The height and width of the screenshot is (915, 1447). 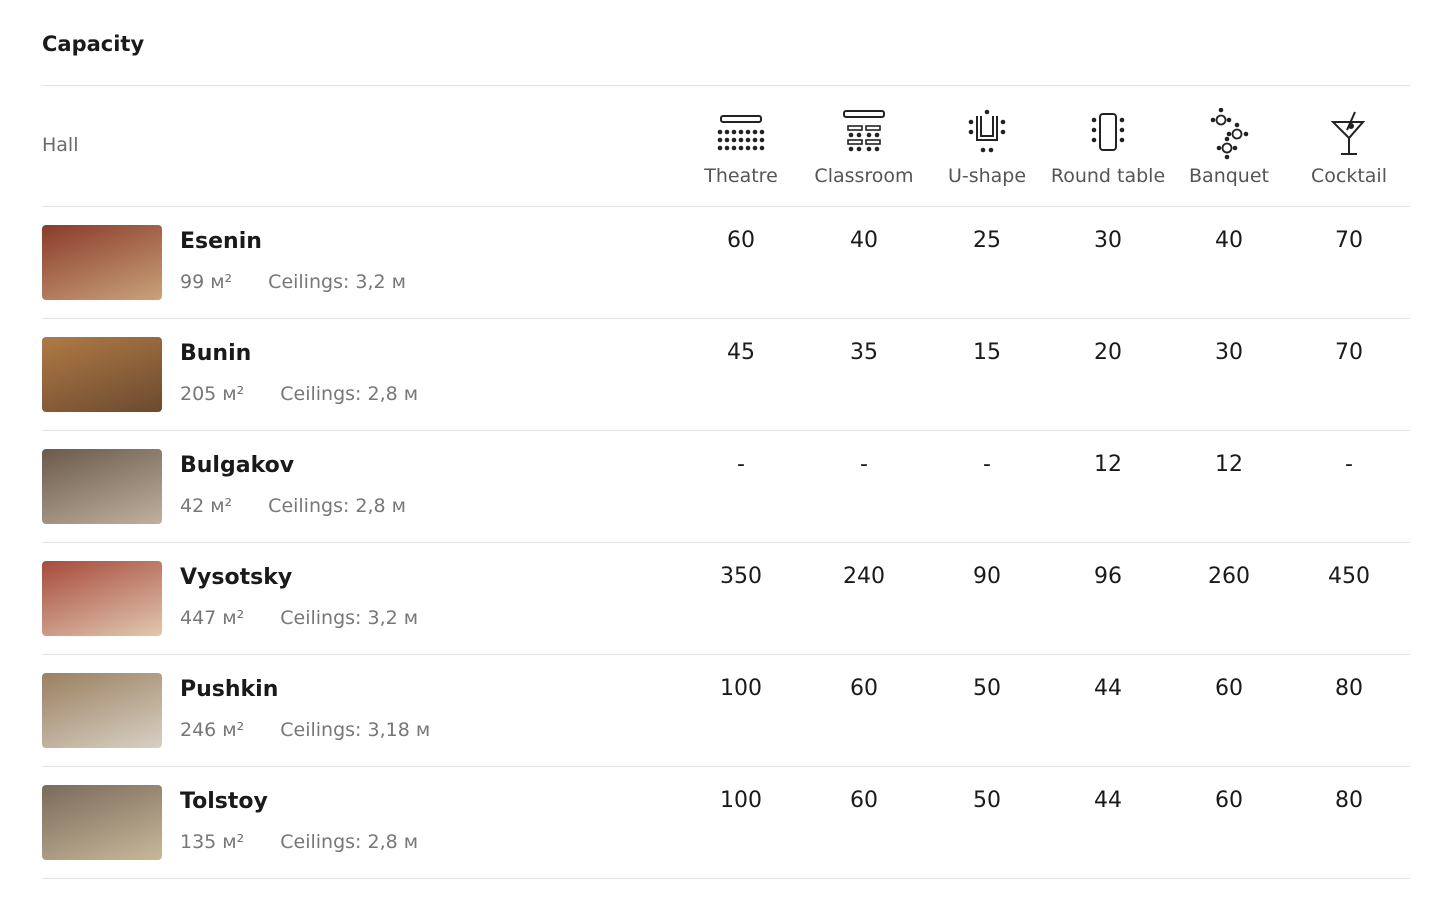 What do you see at coordinates (355, 730) in the screenshot?
I see `hall-ceilings: Ceilings: 3,18 м` at bounding box center [355, 730].